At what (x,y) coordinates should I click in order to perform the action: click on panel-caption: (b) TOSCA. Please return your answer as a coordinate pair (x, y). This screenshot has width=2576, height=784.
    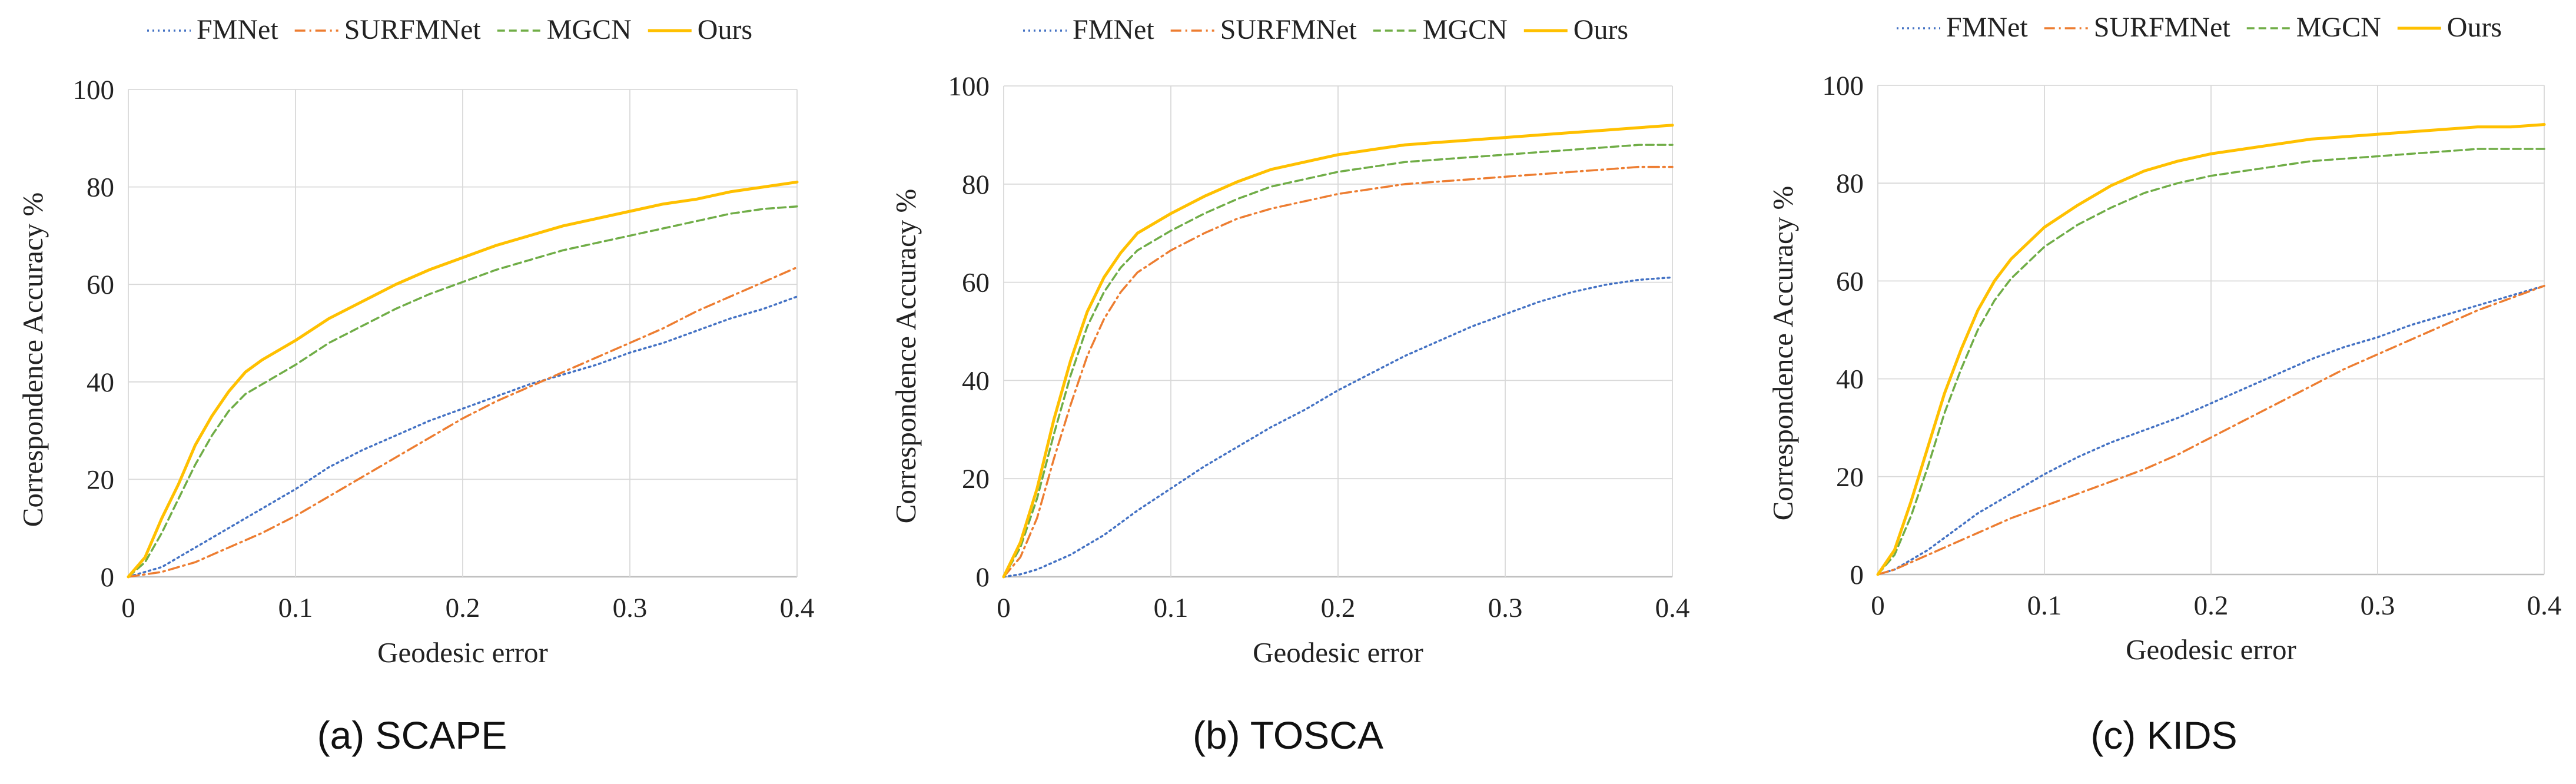
    Looking at the image, I should click on (1288, 735).